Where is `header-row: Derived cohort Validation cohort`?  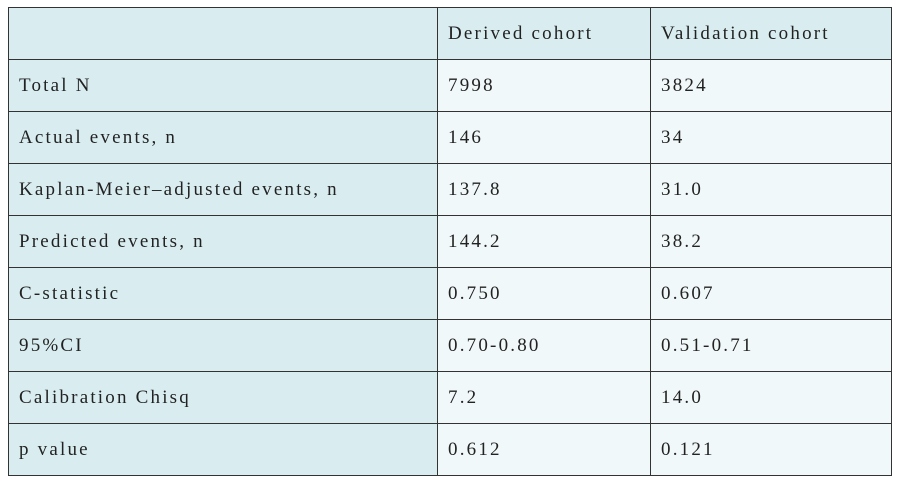 header-row: Derived cohort Validation cohort is located at coordinates (450, 33).